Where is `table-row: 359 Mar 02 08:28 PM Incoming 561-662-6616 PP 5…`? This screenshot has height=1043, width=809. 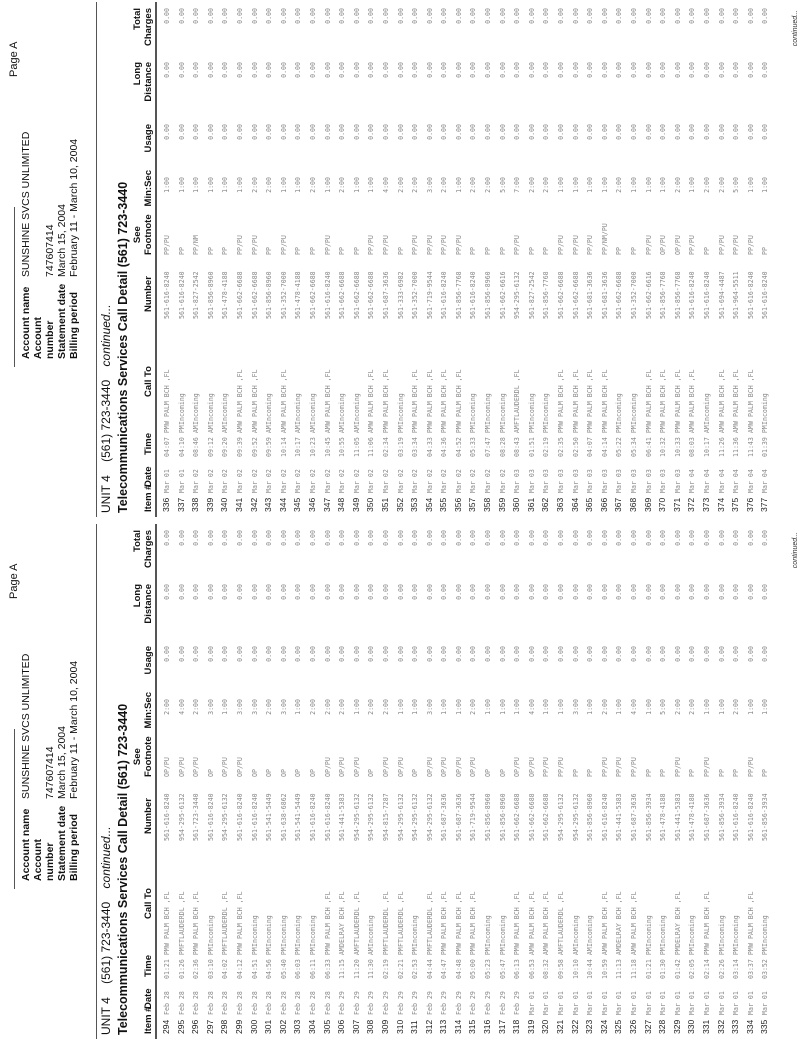 table-row: 359 Mar 02 08:28 PM Incoming 561-662-6616 PP 5… is located at coordinates (503, 259).